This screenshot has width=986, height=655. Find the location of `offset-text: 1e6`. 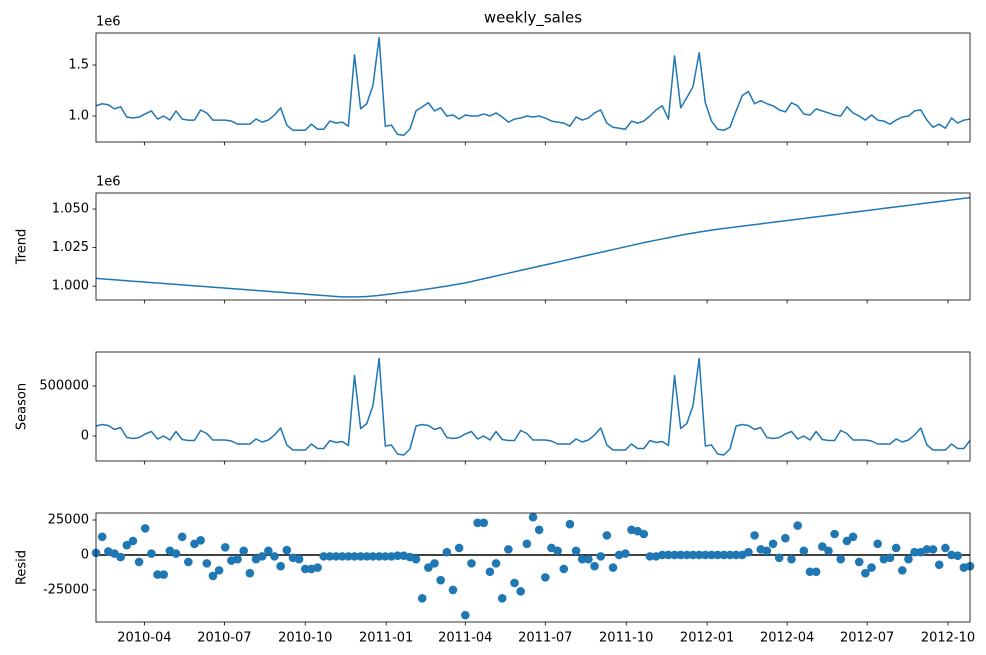

offset-text: 1e6 is located at coordinates (108, 22).